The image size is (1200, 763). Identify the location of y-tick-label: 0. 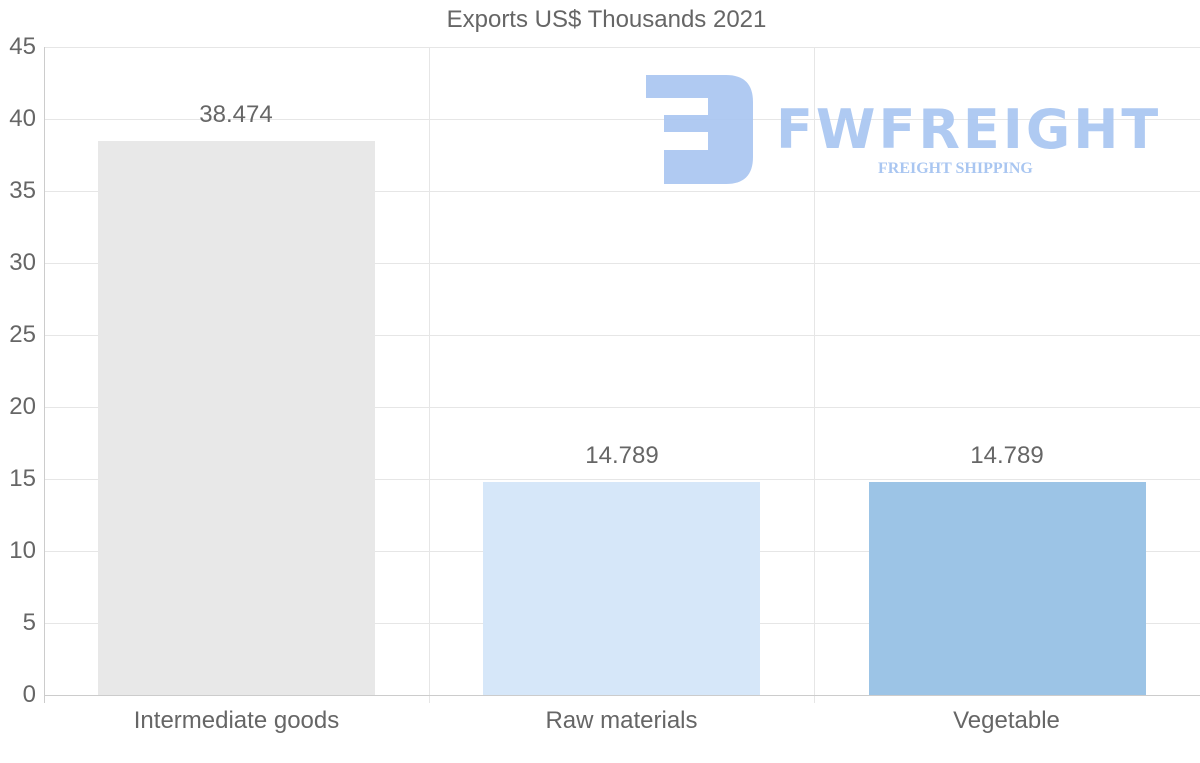
(29, 694).